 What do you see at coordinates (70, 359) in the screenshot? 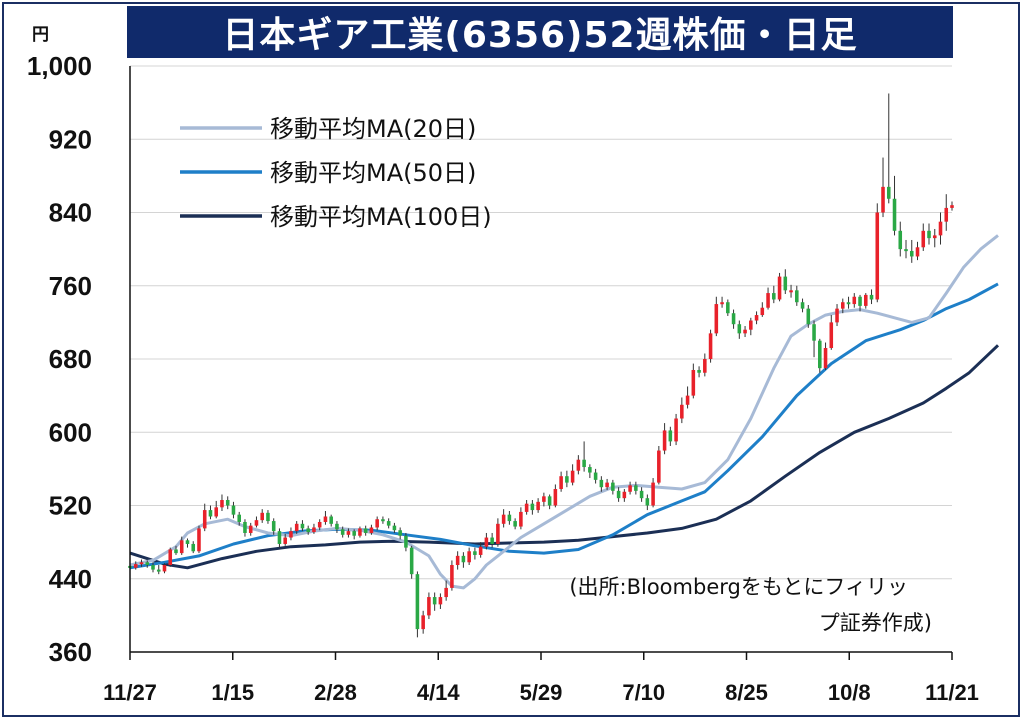
I see `y-tick-label: 680` at bounding box center [70, 359].